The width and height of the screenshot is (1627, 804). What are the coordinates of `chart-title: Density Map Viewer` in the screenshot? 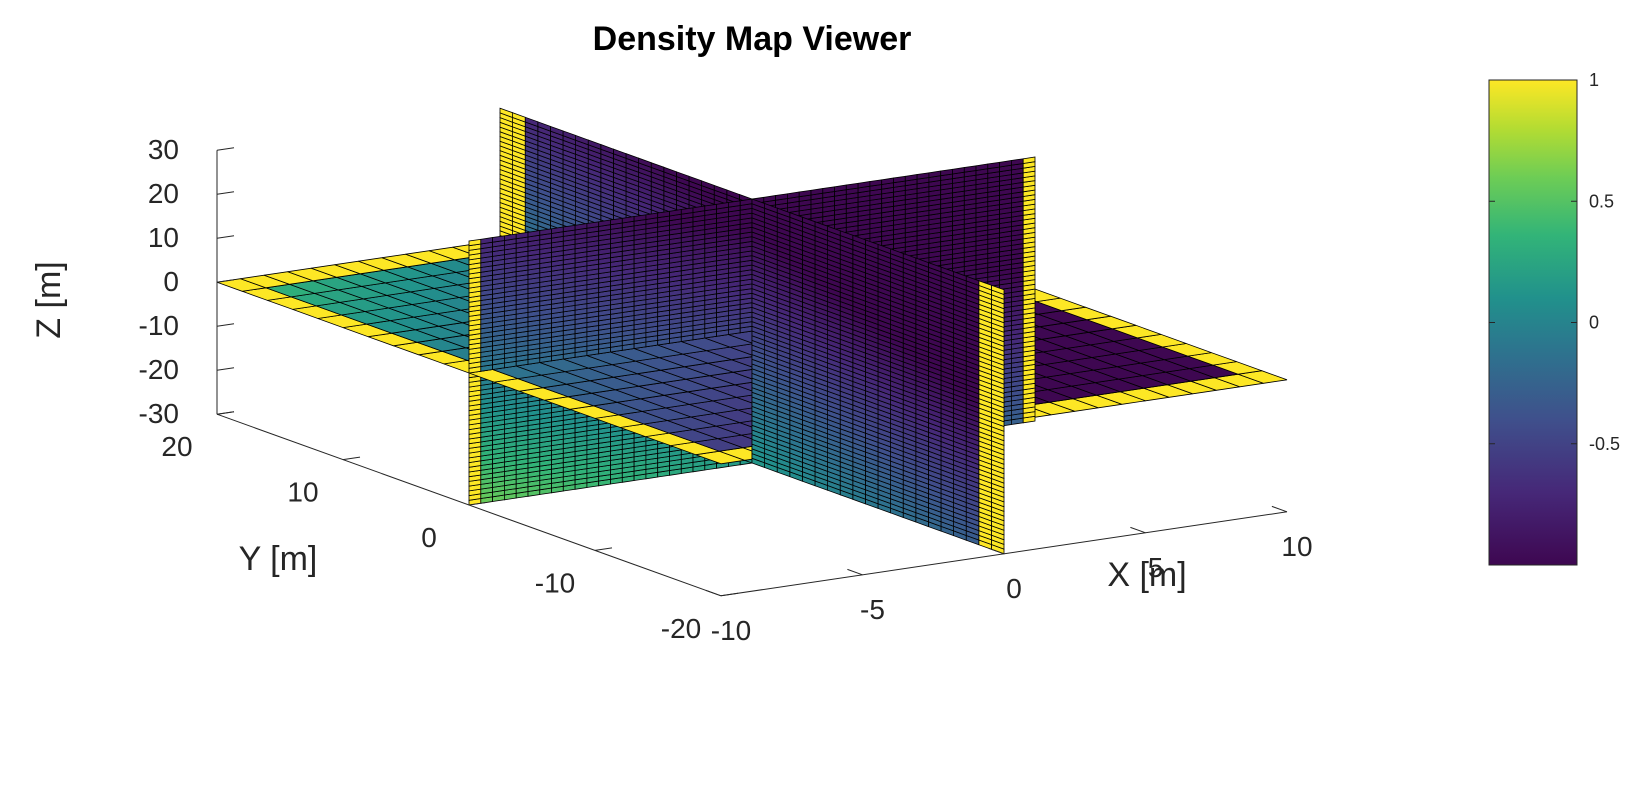 It's located at (752, 39).